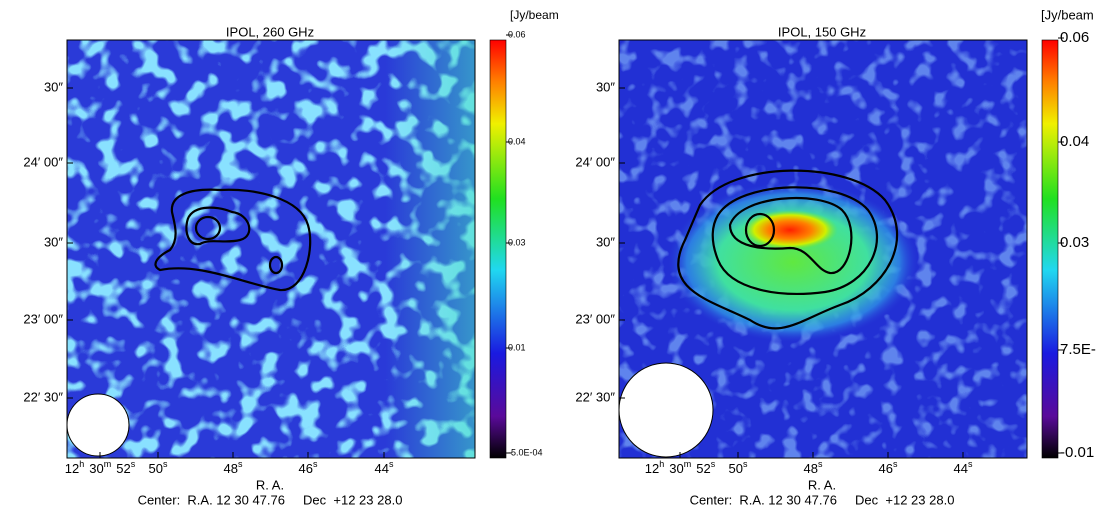  What do you see at coordinates (822, 31) in the screenshot?
I see `panel-title: IPOL, 150 GHz` at bounding box center [822, 31].